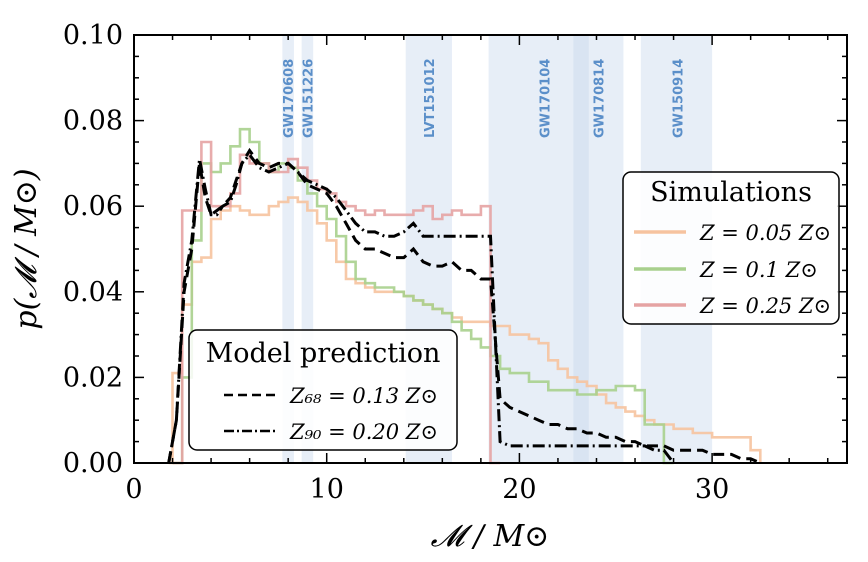  I want to click on simulations-legend-frame, so click(731, 248).